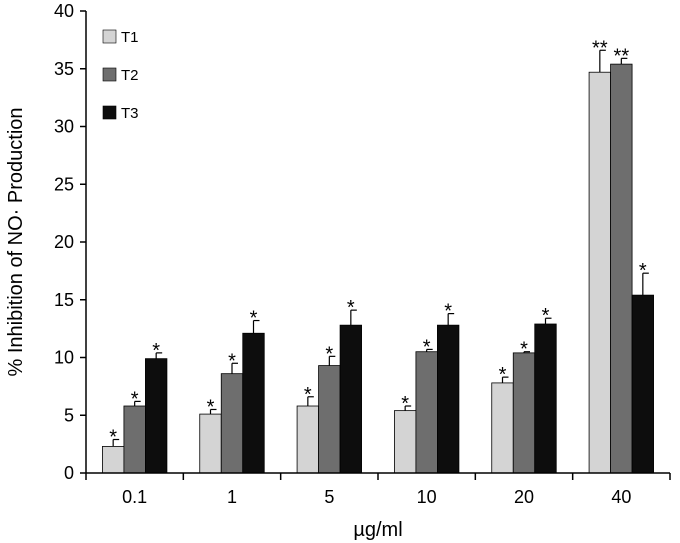  Describe the element at coordinates (130, 37) in the screenshot. I see `legend-label: T1` at that location.